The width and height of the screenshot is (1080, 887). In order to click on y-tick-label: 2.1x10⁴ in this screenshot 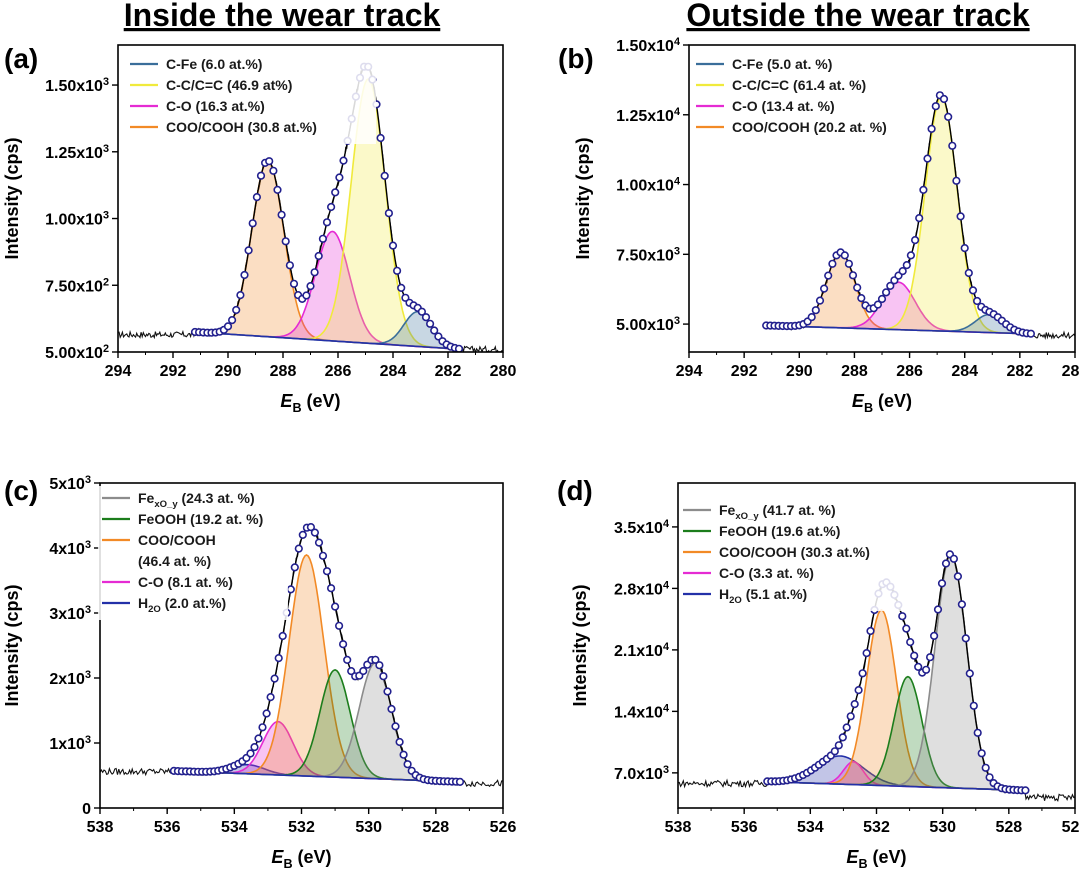, I will do `click(641, 650)`.